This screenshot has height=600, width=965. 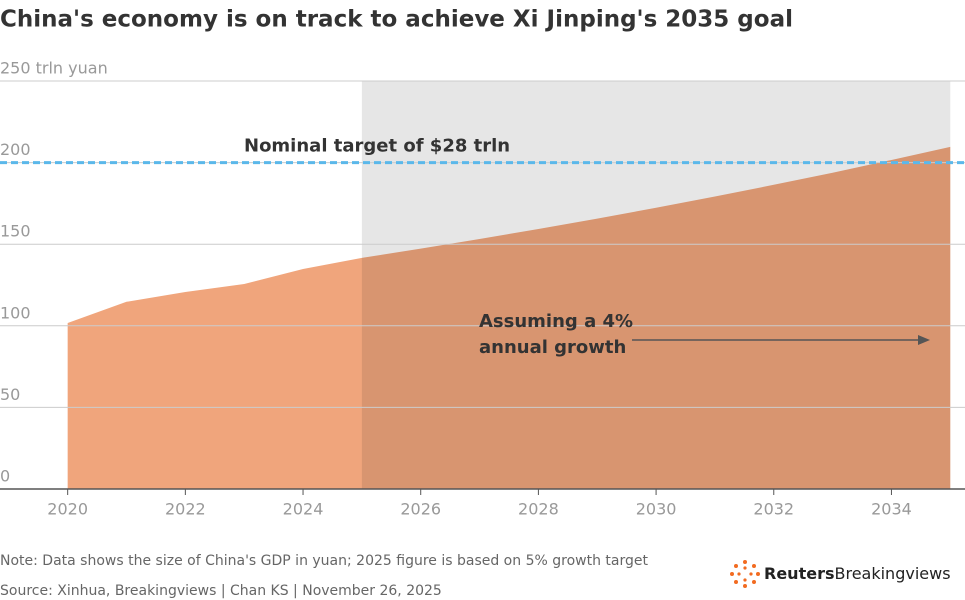 What do you see at coordinates (5, 476) in the screenshot?
I see `y-tick-label: 0` at bounding box center [5, 476].